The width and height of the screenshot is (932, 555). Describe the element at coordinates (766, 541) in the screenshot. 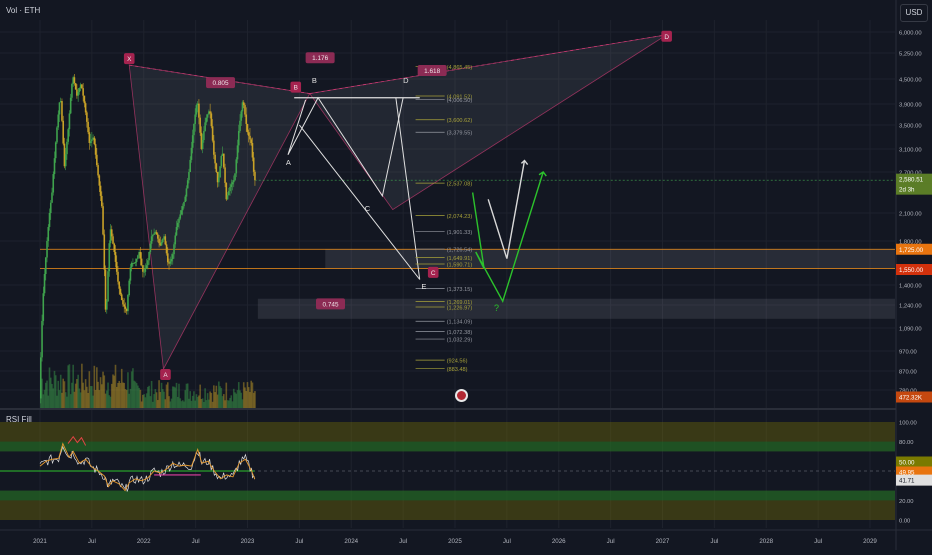

I see `time-tick-label: 2028` at that location.